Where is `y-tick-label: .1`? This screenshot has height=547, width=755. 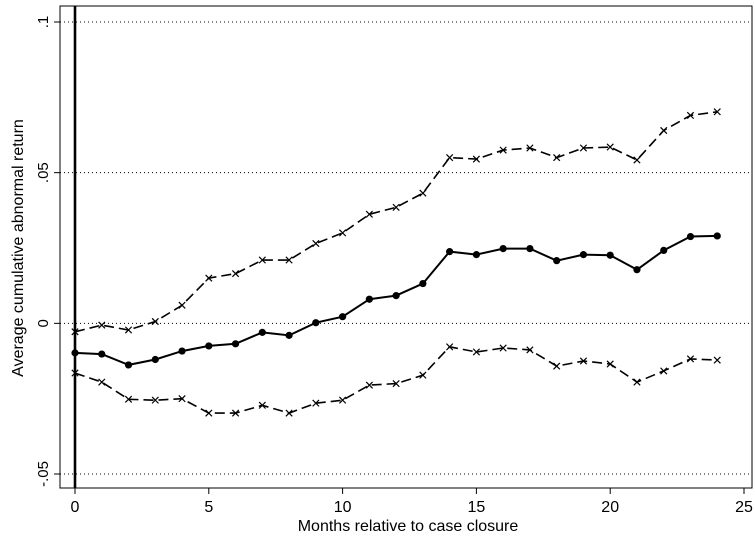 y-tick-label: .1 is located at coordinates (43, 22).